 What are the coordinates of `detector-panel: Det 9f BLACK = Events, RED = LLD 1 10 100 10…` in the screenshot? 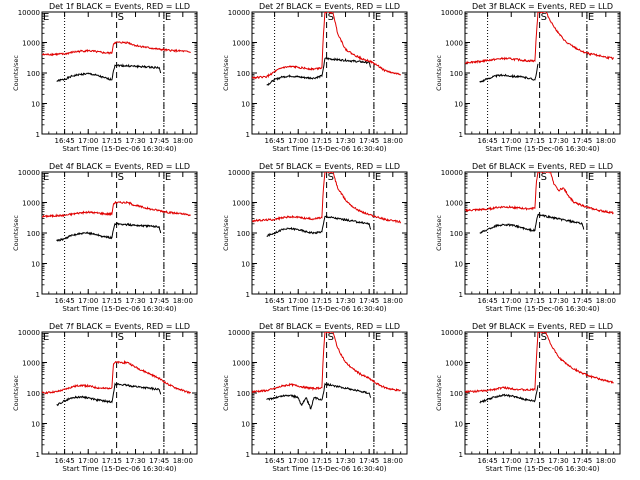 It's located at (528, 397).